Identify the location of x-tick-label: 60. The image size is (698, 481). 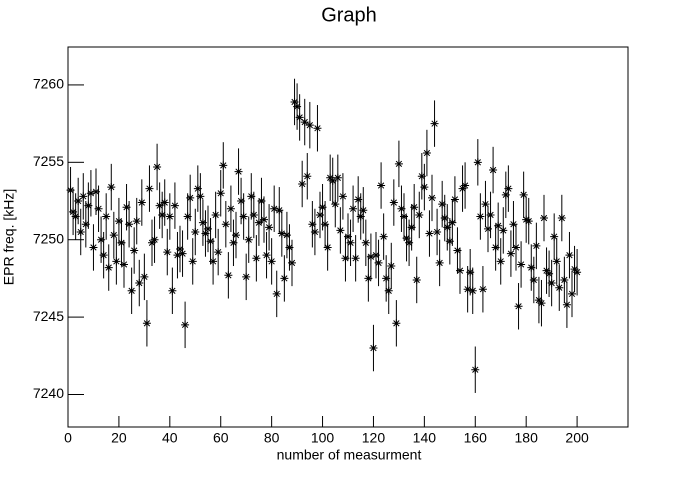
(221, 438).